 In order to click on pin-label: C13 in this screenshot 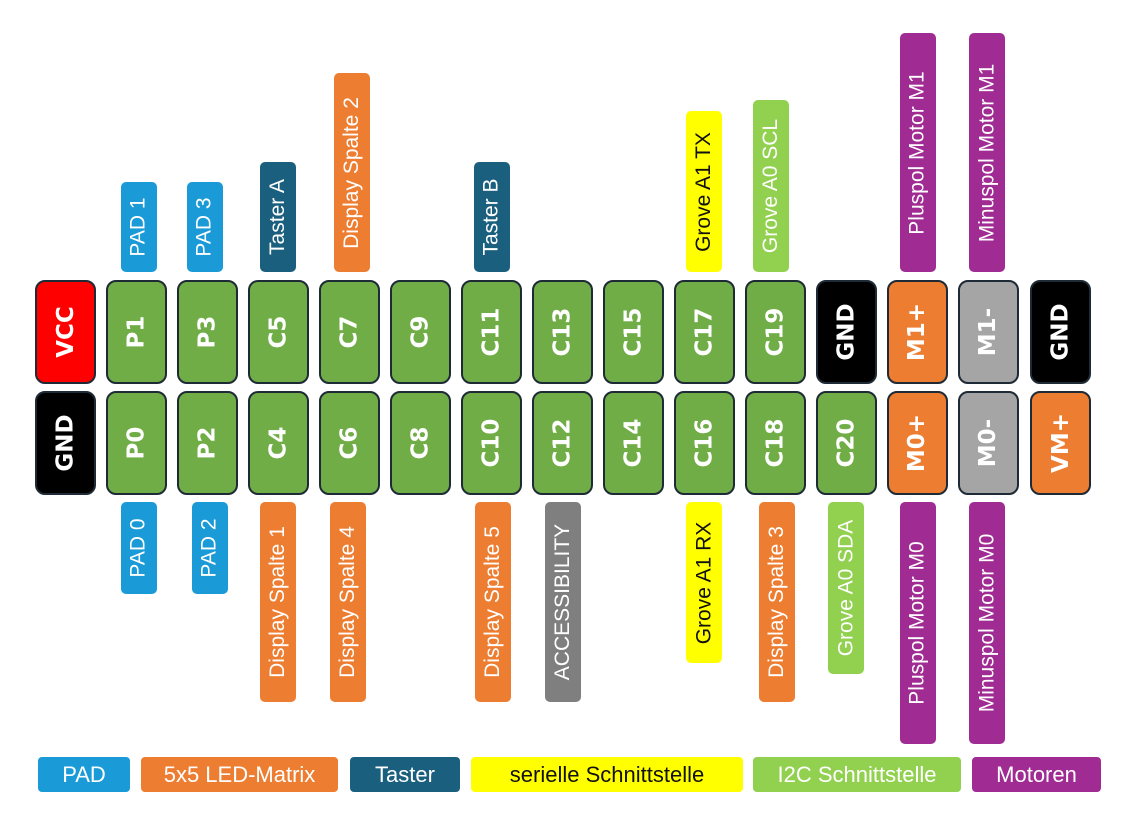, I will do `click(562, 332)`.